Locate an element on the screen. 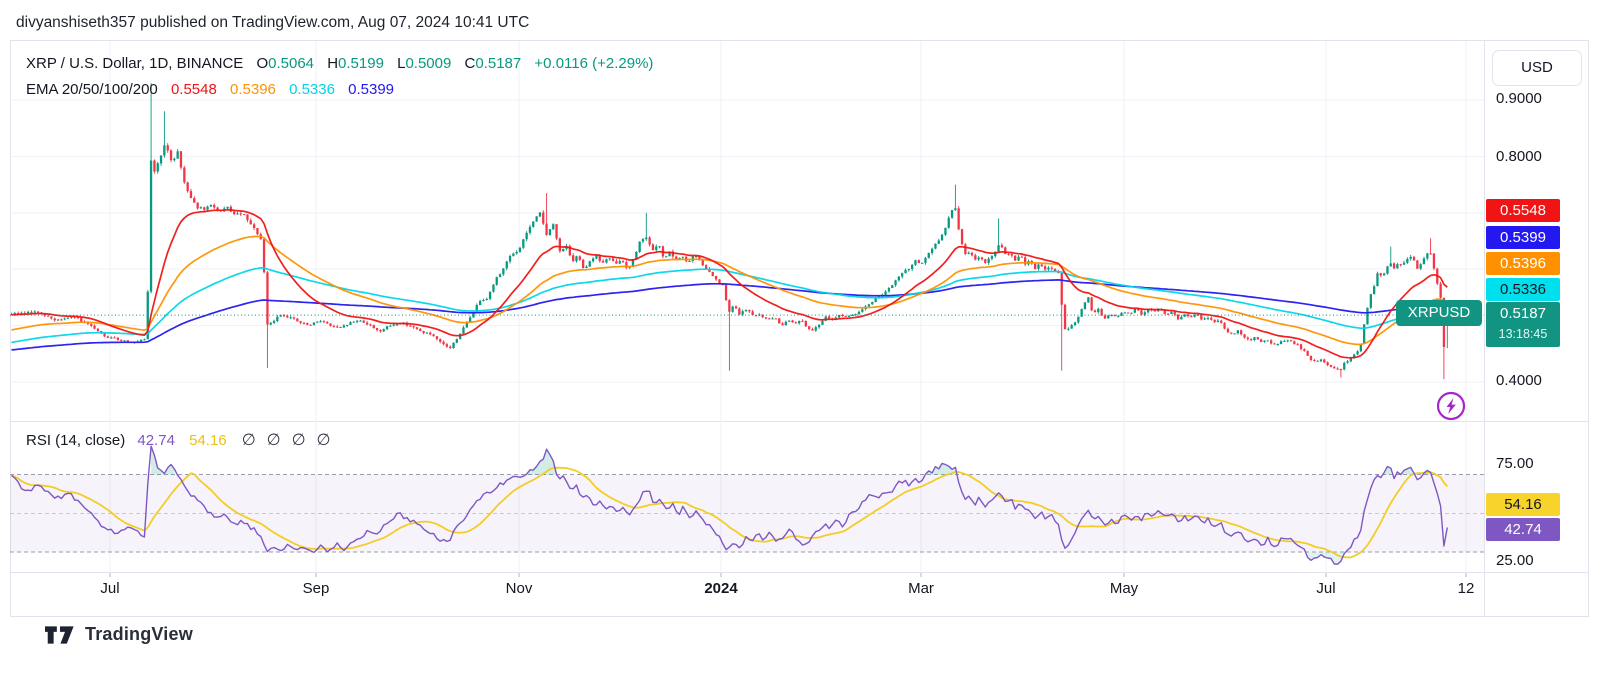 This screenshot has height=675, width=1600. rsi-empty-value-icons: ∅ ∅ ∅ ∅ is located at coordinates (281, 440).